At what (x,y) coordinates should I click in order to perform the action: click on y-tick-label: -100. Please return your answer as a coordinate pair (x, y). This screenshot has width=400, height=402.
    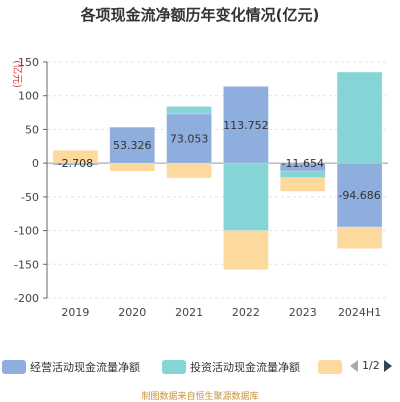
    Looking at the image, I should click on (26, 231).